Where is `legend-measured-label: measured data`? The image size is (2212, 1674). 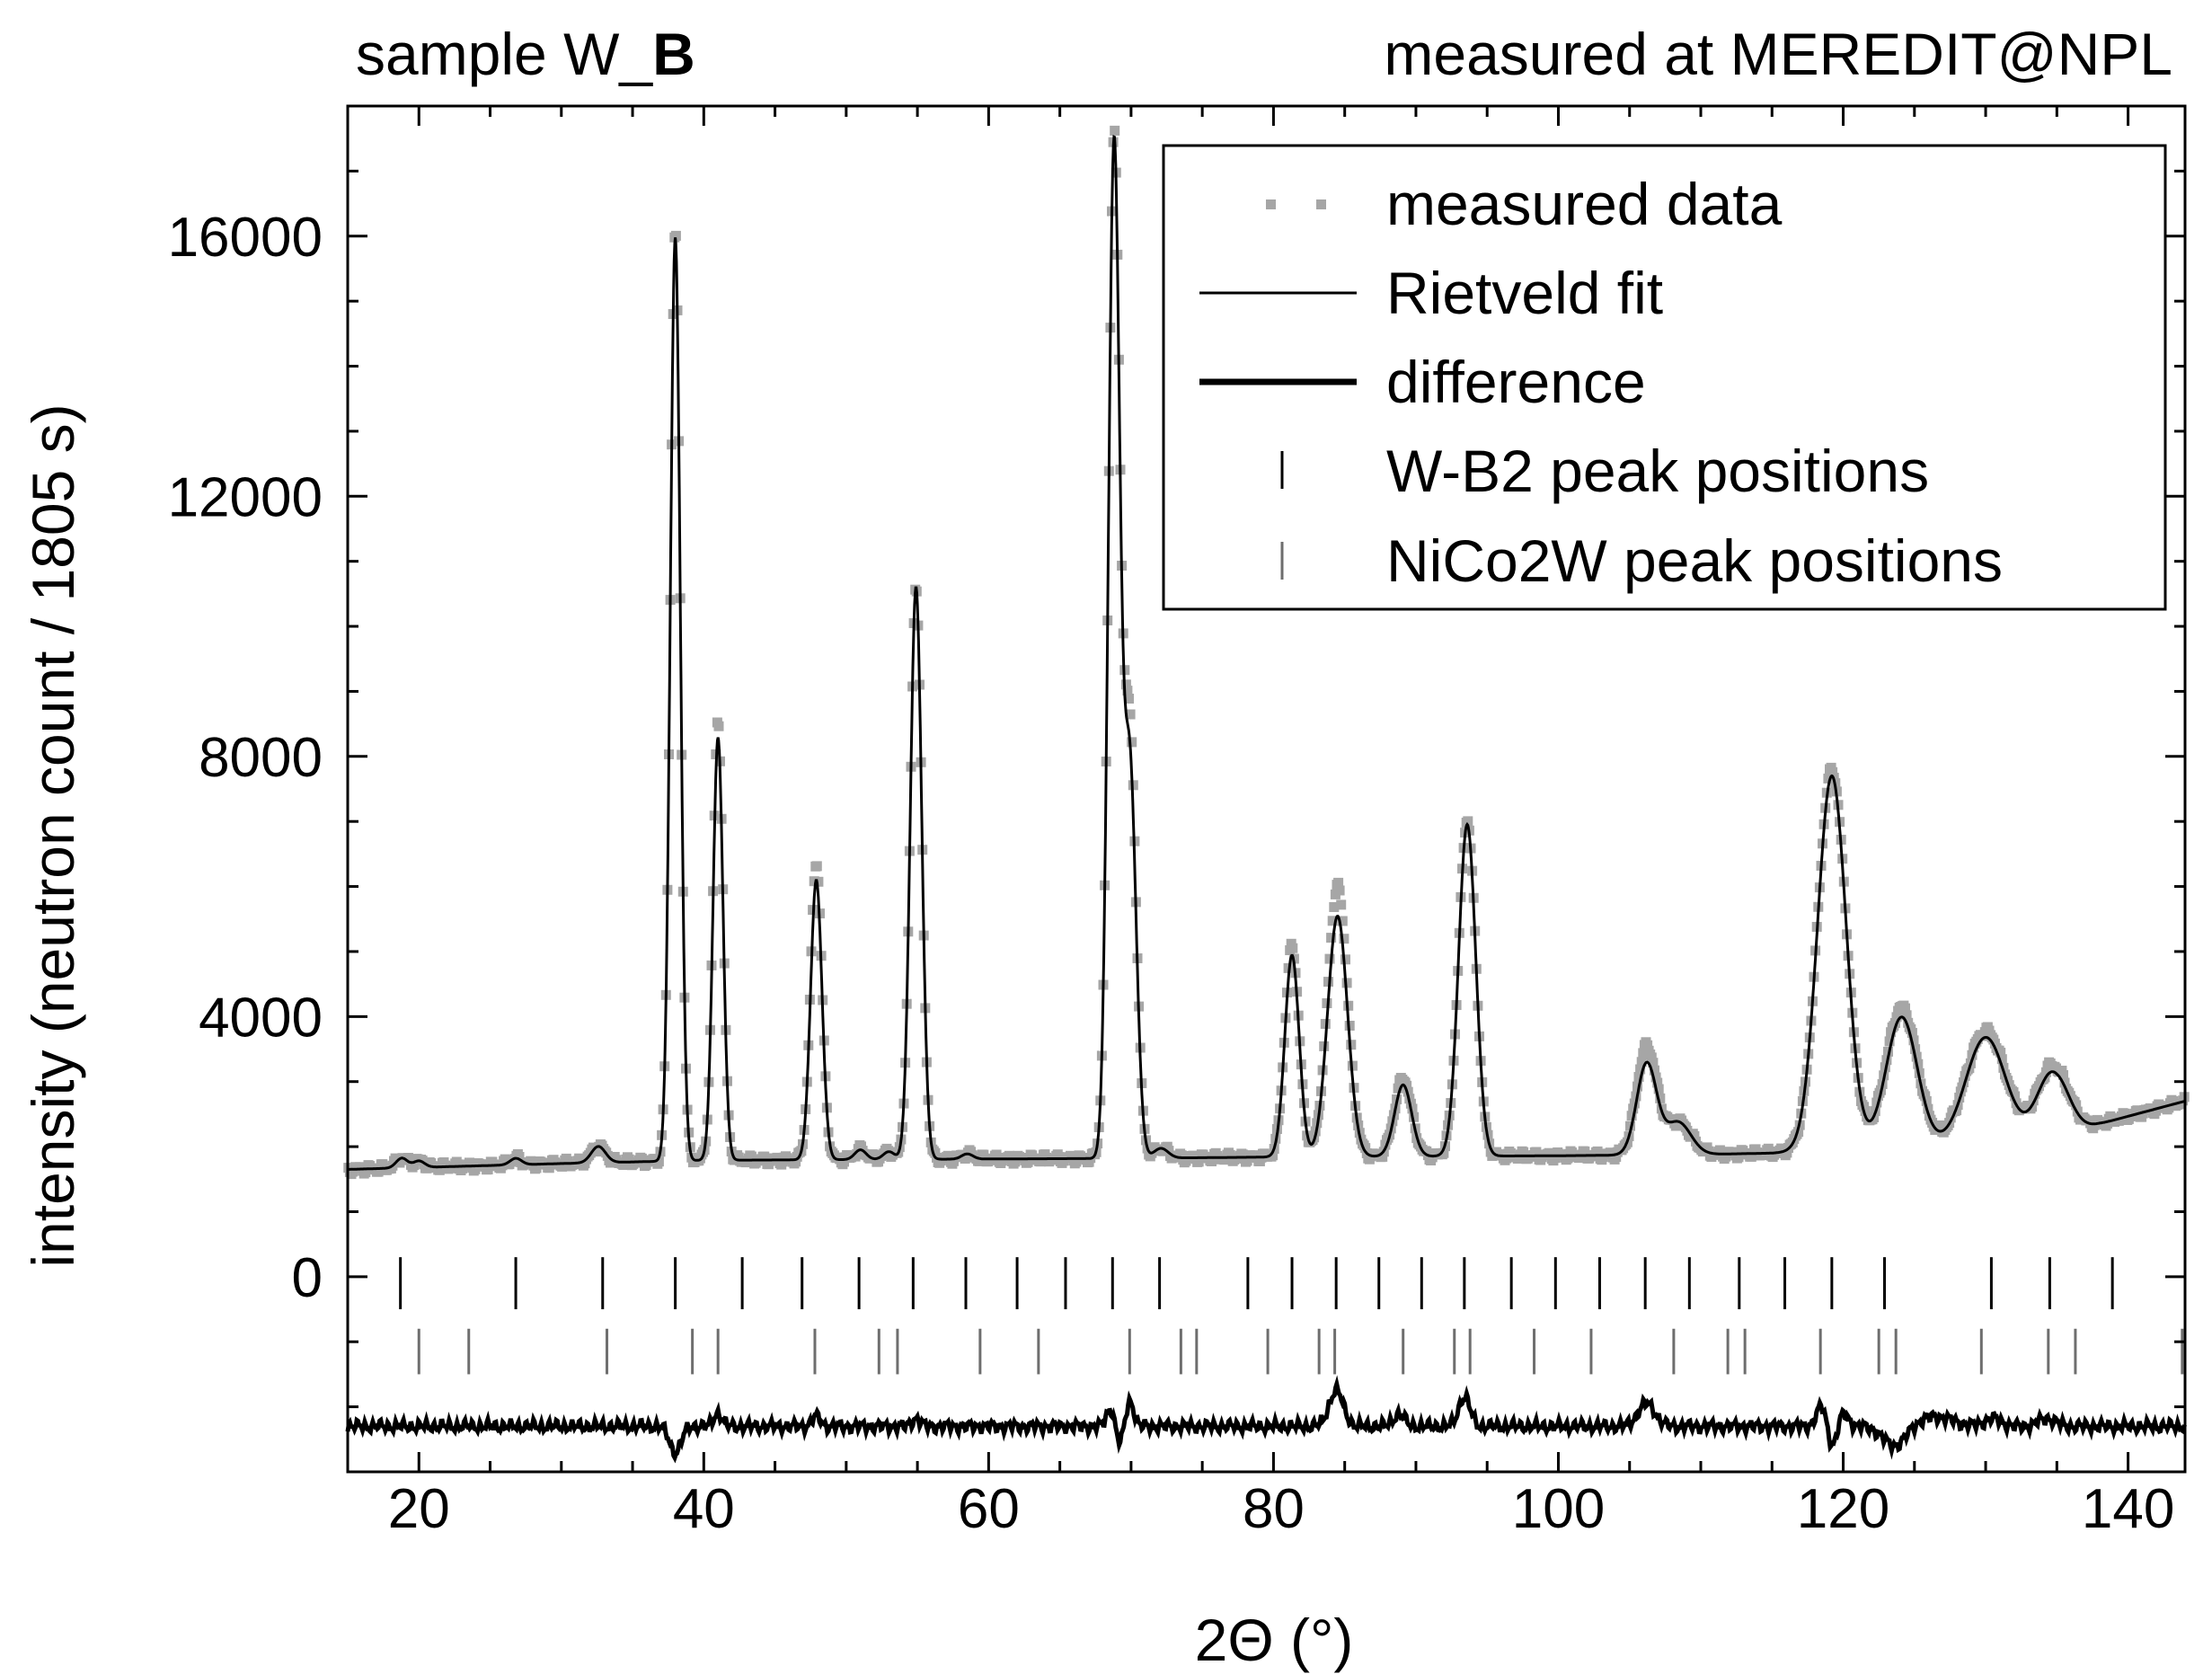
legend-measured-label: measured data is located at coordinates (1584, 204).